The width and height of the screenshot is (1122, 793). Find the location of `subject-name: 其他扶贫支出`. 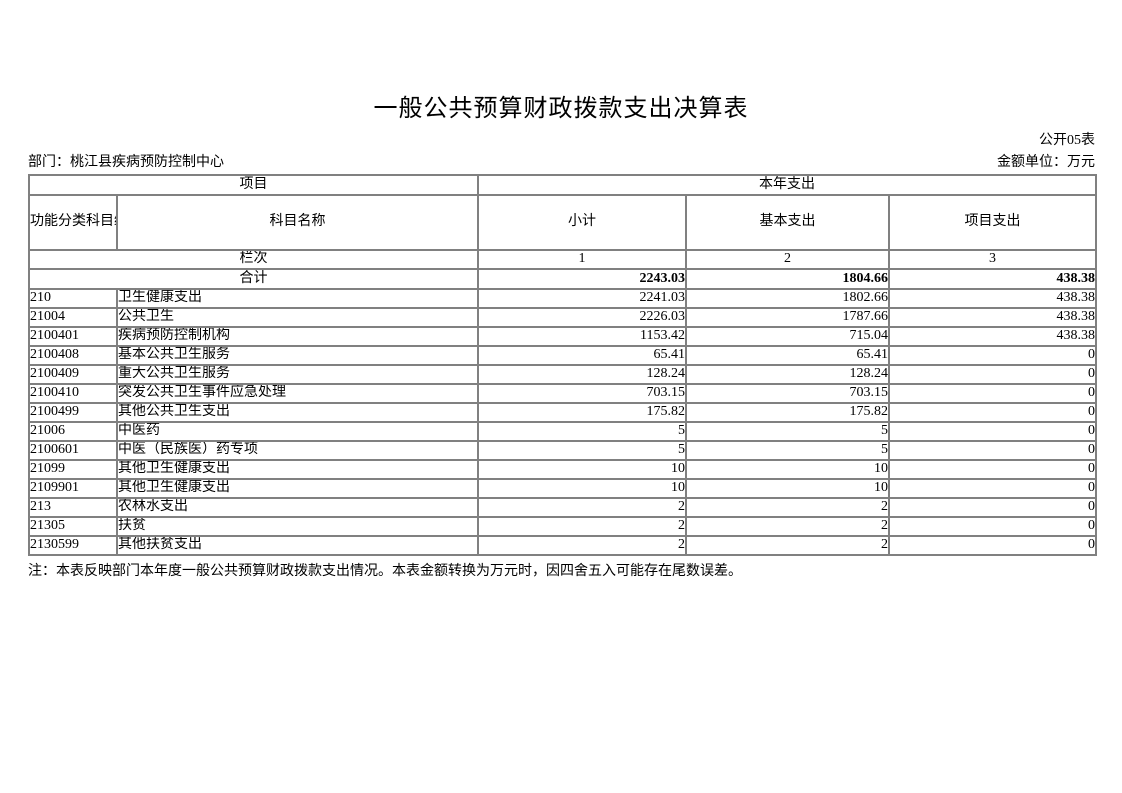

subject-name: 其他扶贫支出 is located at coordinates (297, 545).